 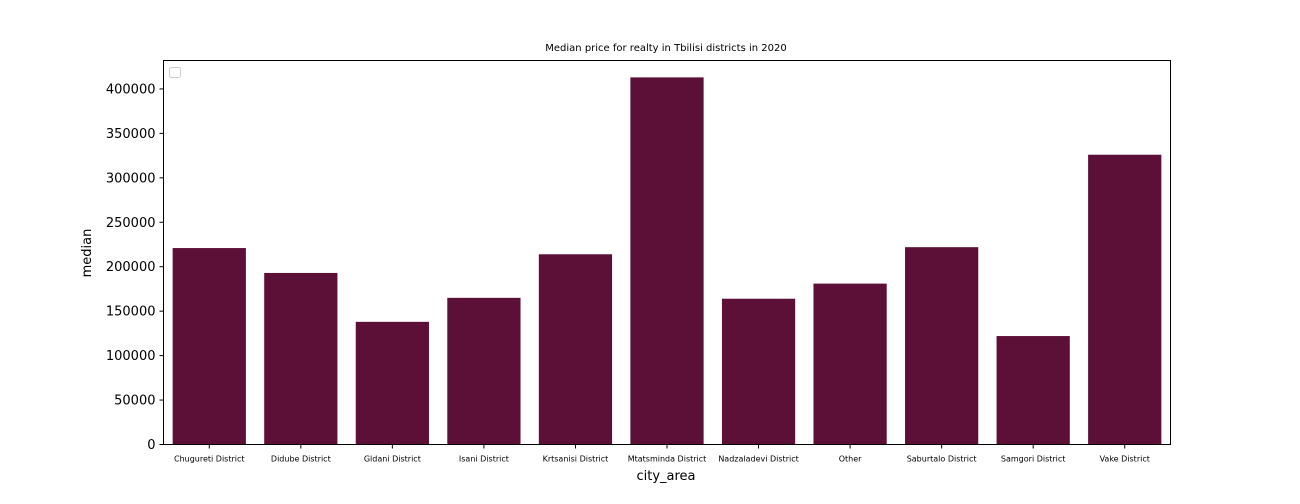 What do you see at coordinates (175, 72) in the screenshot?
I see `empty-legend-box` at bounding box center [175, 72].